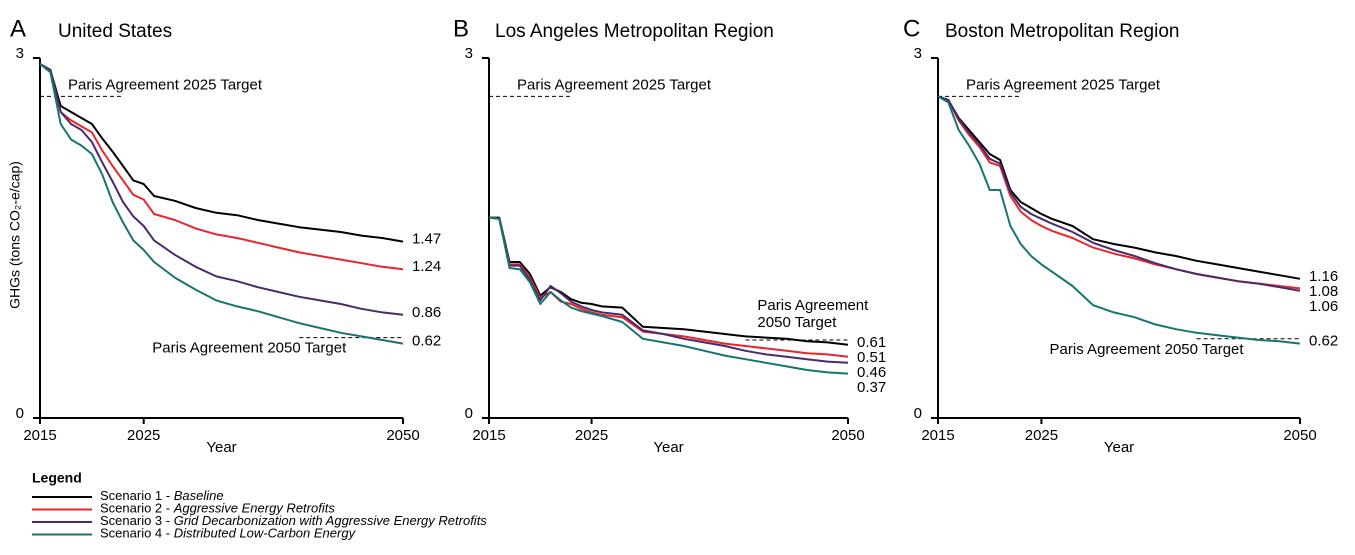  Describe the element at coordinates (115, 31) in the screenshot. I see `panel-title: United States` at that location.